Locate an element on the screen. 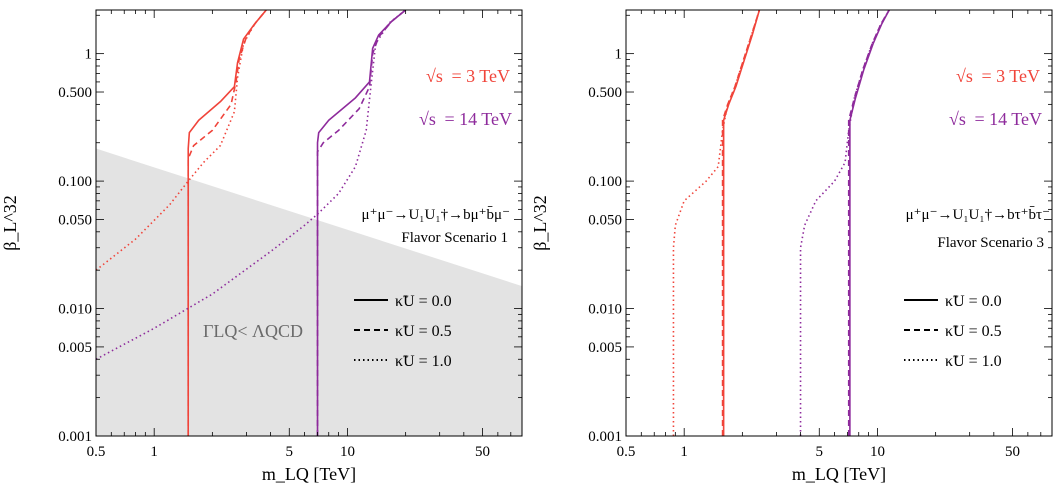 The height and width of the screenshot is (490, 1058). process-label: μ⁺μ⁻→U₁U₁†→bμ⁺b̄μ⁻ is located at coordinates (436, 215).